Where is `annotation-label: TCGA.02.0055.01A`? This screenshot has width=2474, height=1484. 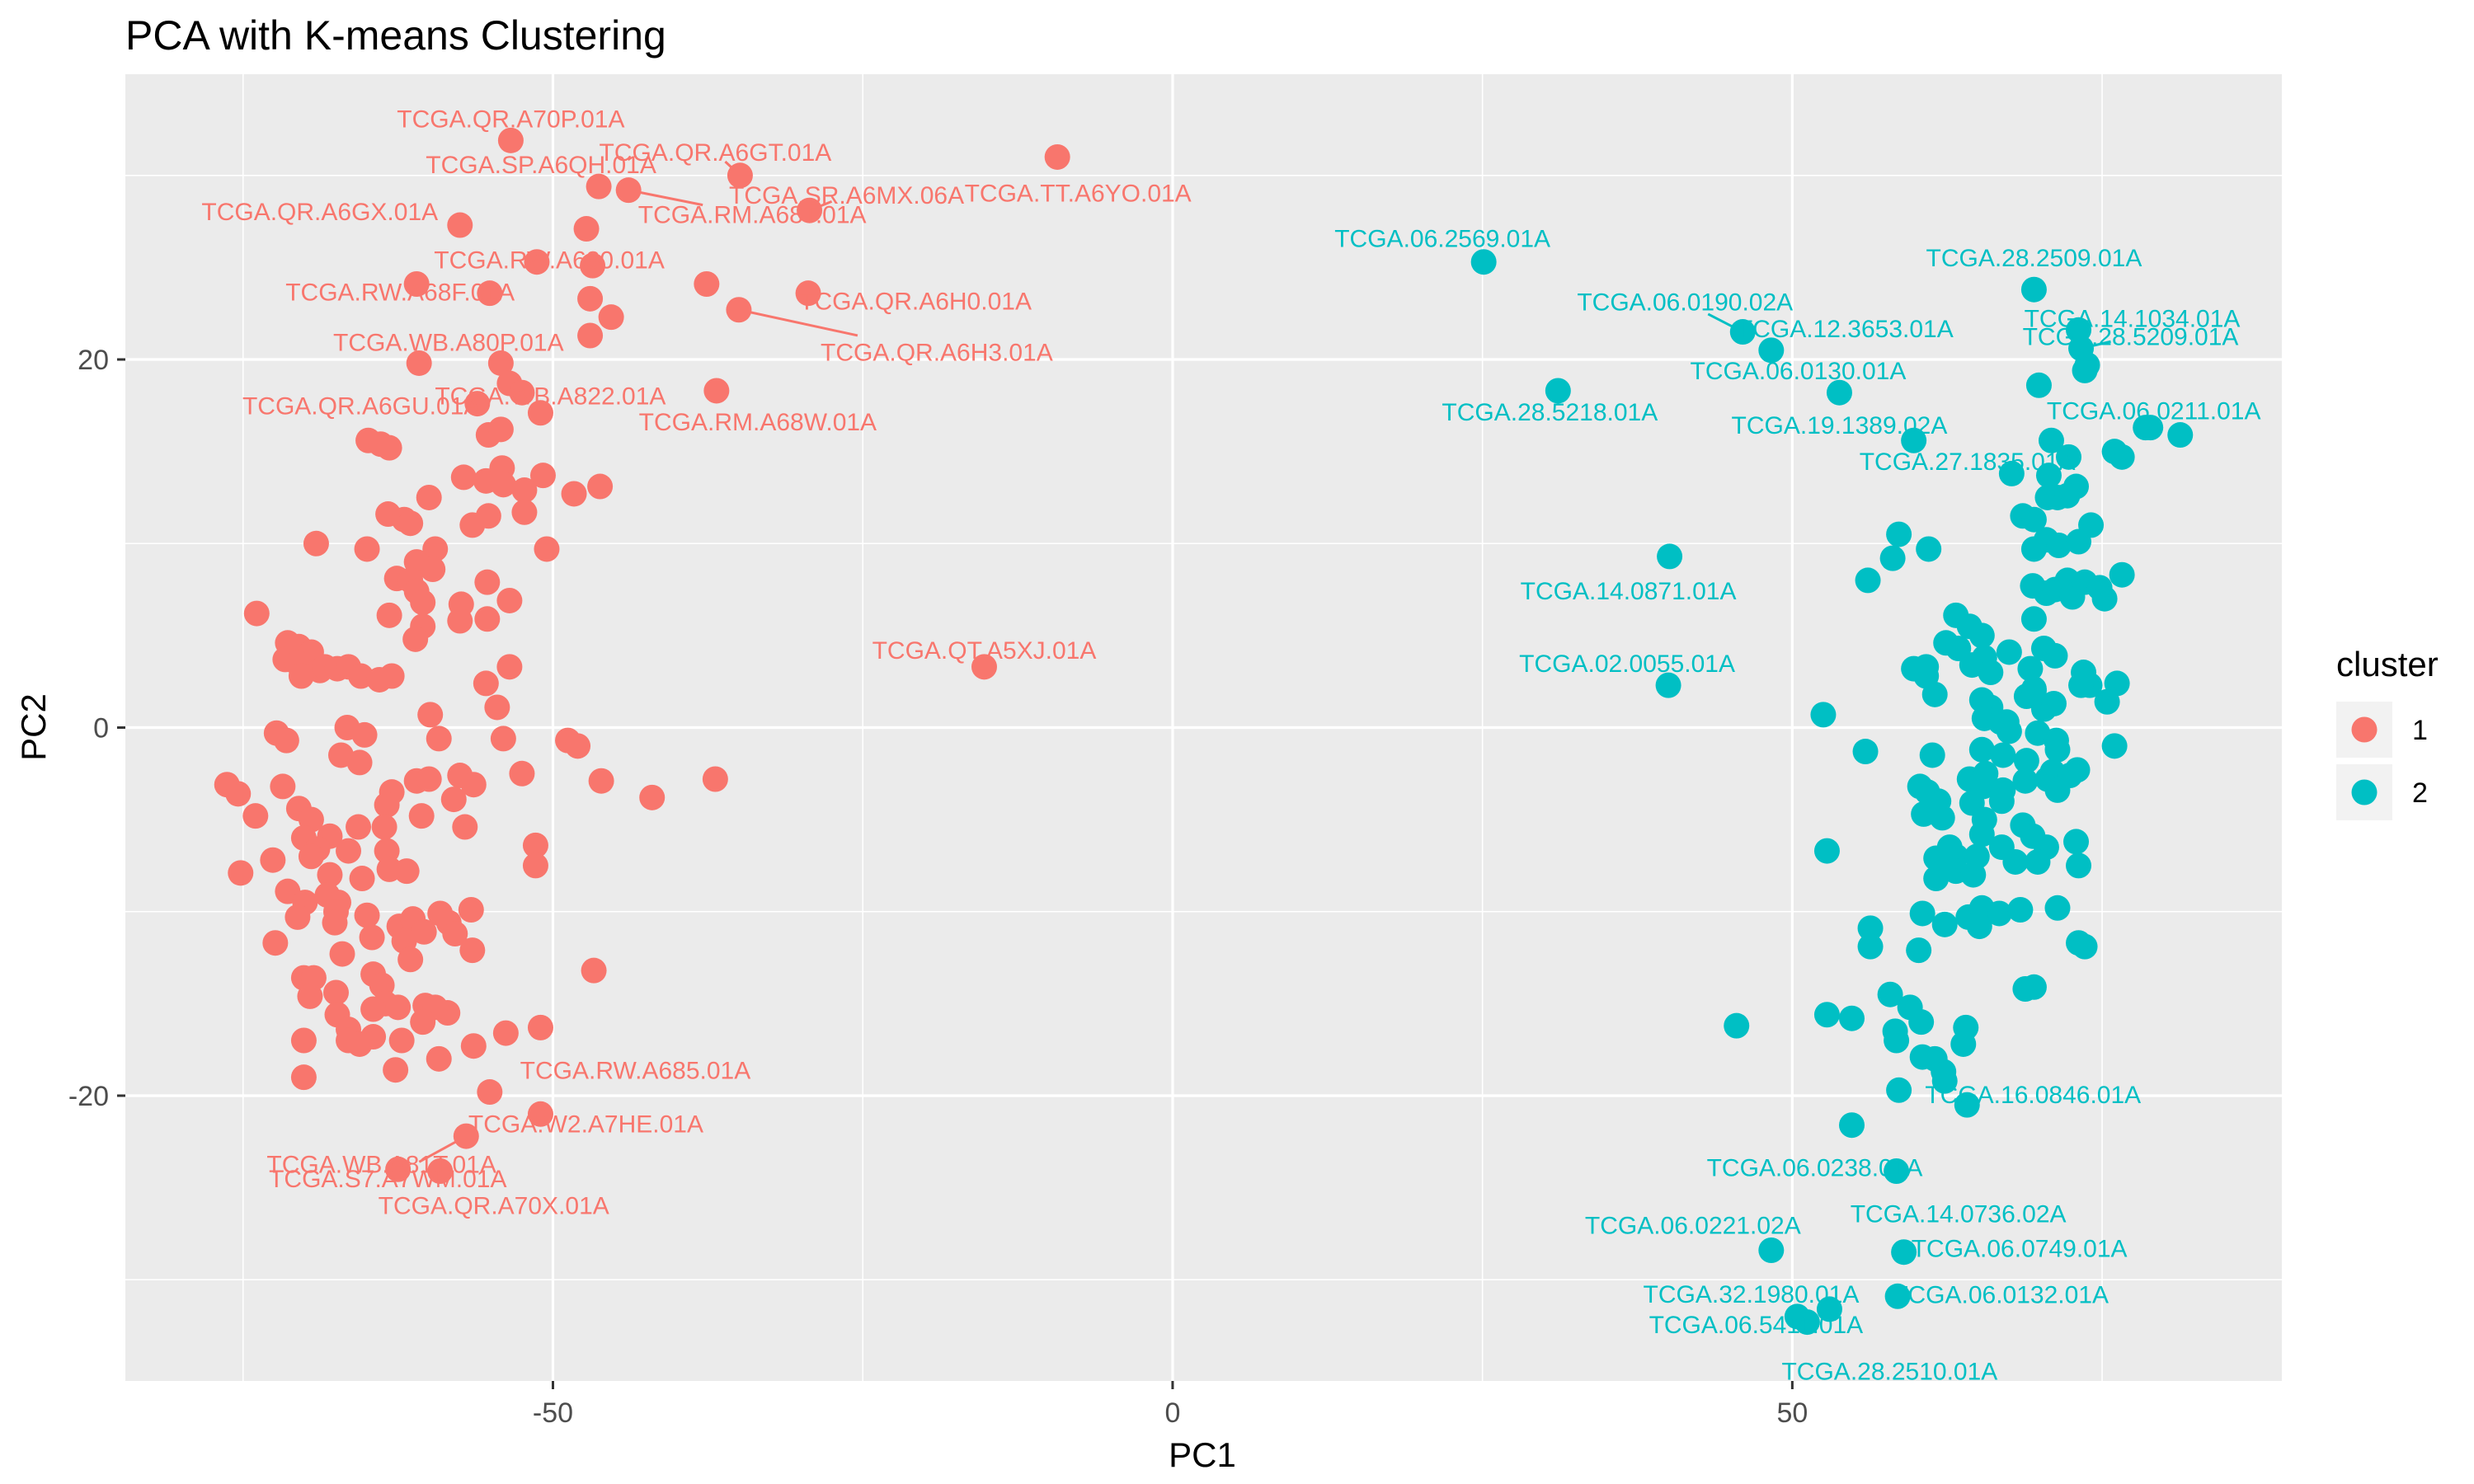
annotation-label: TCGA.02.0055.01A is located at coordinates (1627, 664).